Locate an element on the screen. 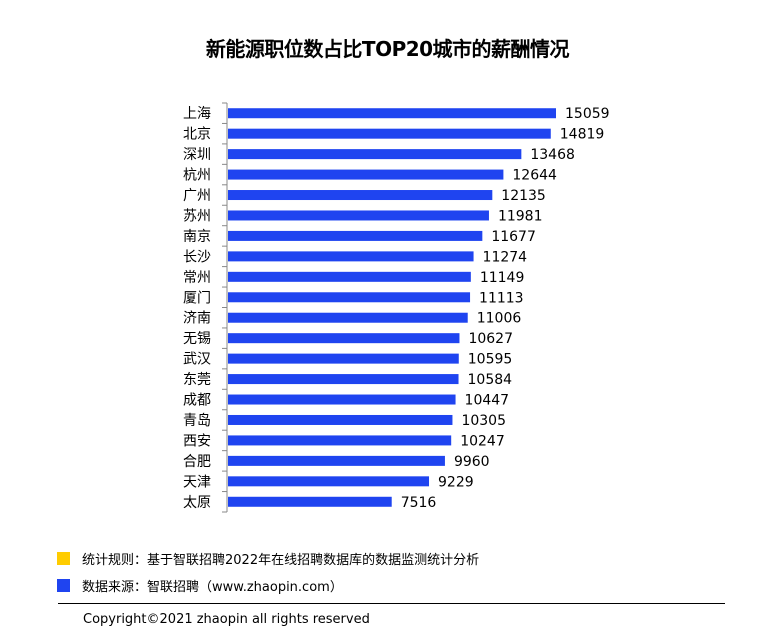 The height and width of the screenshot is (640, 775). category-label: 厦门 is located at coordinates (197, 298).